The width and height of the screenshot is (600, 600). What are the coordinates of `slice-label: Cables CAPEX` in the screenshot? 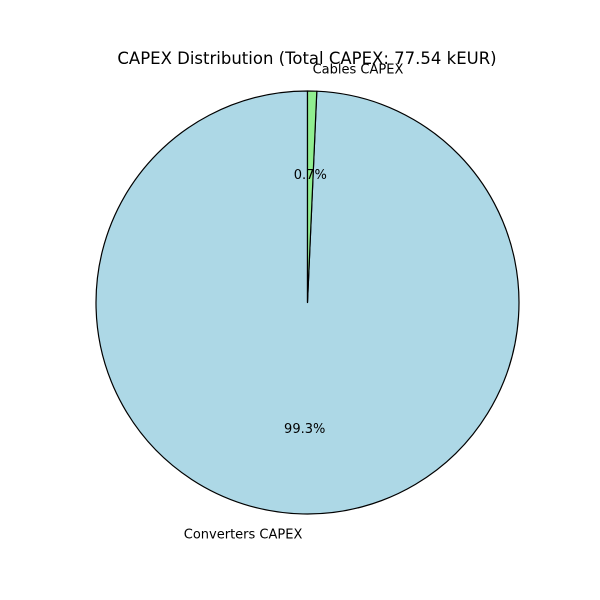 It's located at (358, 69).